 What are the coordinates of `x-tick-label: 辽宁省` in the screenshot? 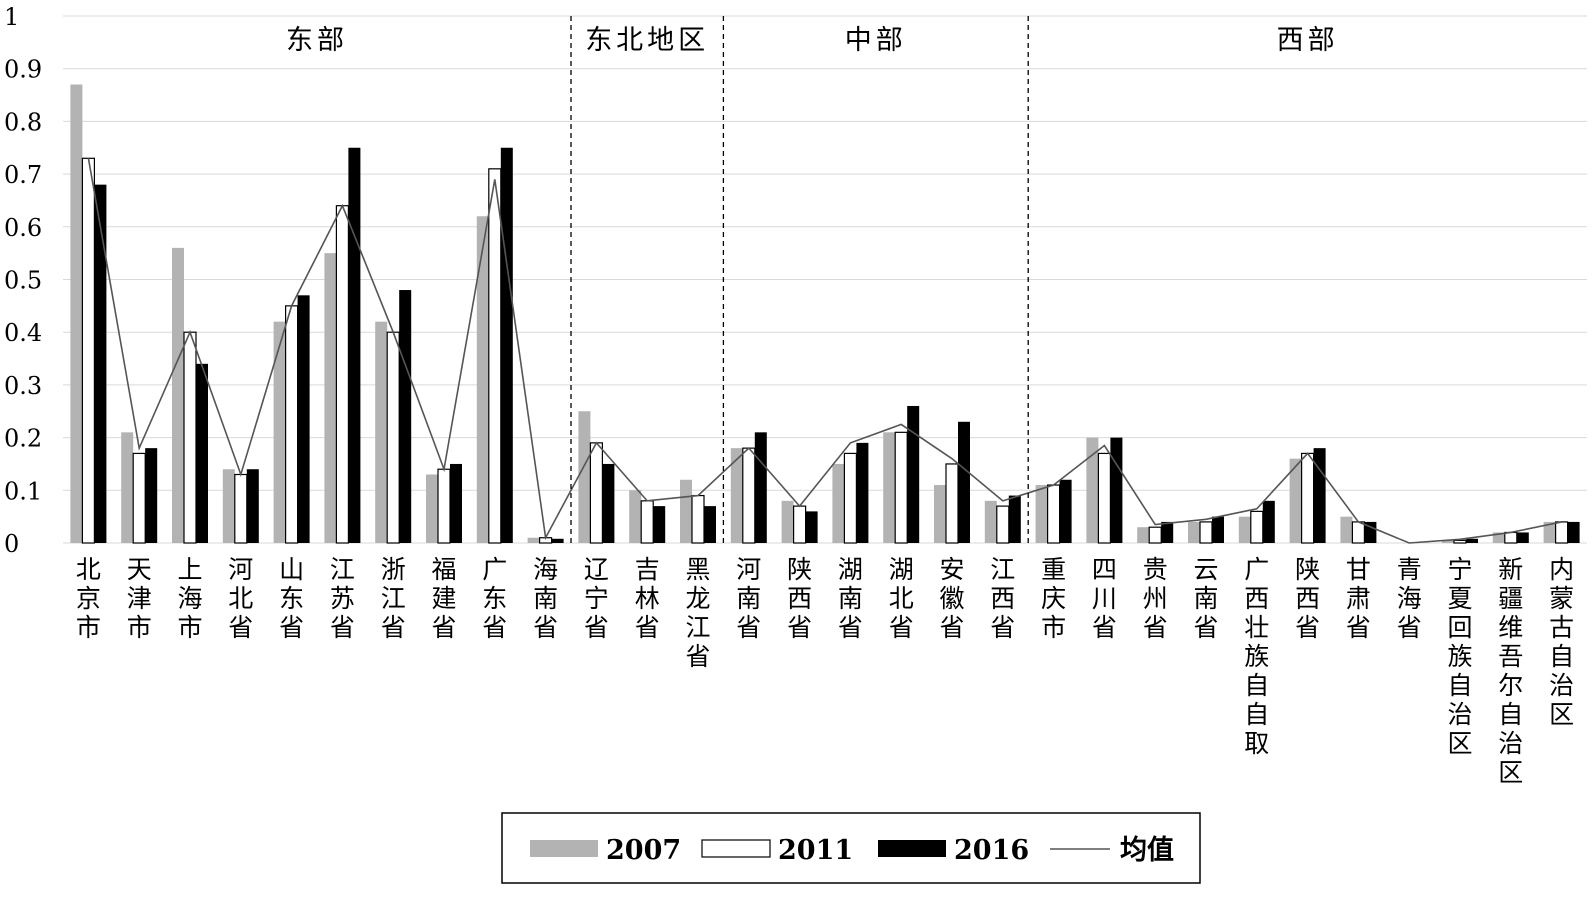 It's located at (596, 598).